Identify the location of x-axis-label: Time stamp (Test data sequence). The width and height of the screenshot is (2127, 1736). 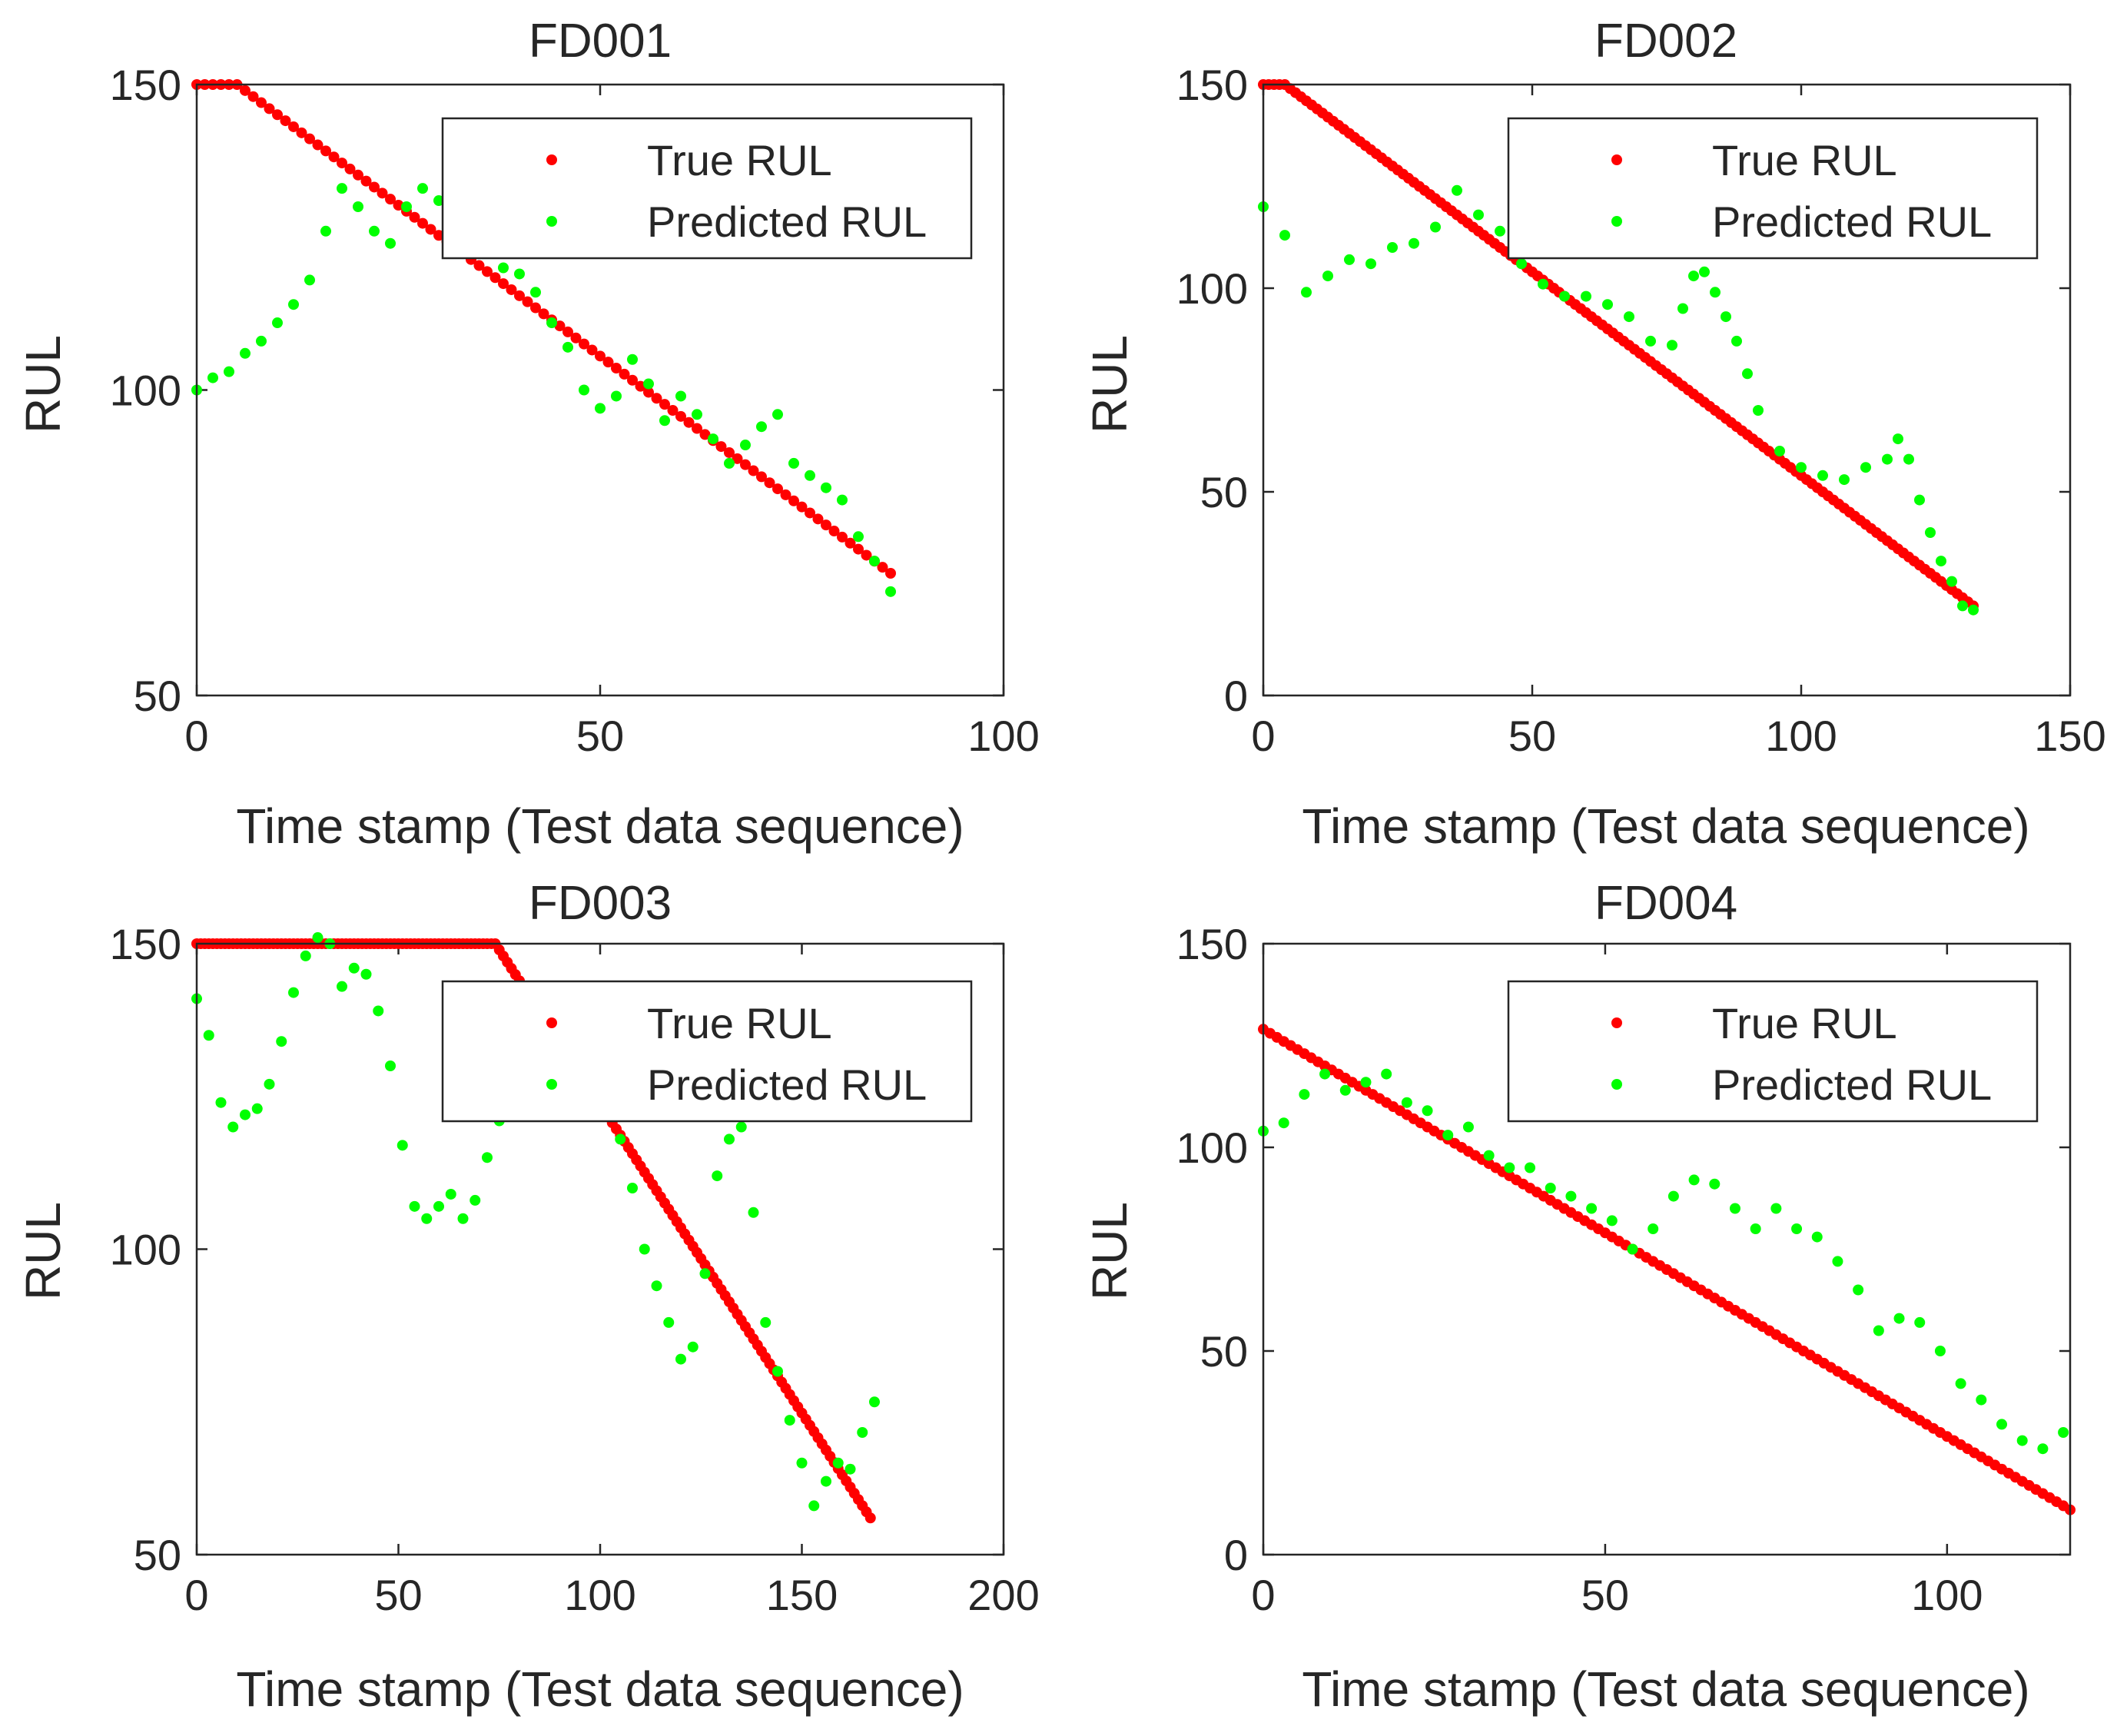
(600, 1689).